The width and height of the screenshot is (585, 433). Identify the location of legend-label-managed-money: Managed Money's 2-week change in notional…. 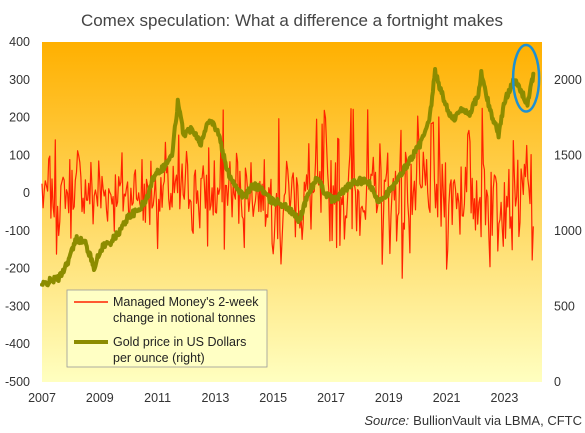
(186, 310).